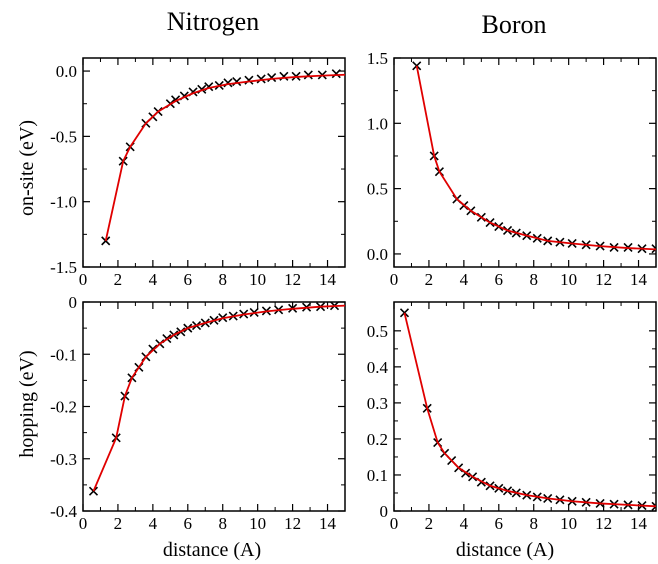 The height and width of the screenshot is (564, 658). I want to click on x-axis-label-right: distance (A), so click(505, 550).